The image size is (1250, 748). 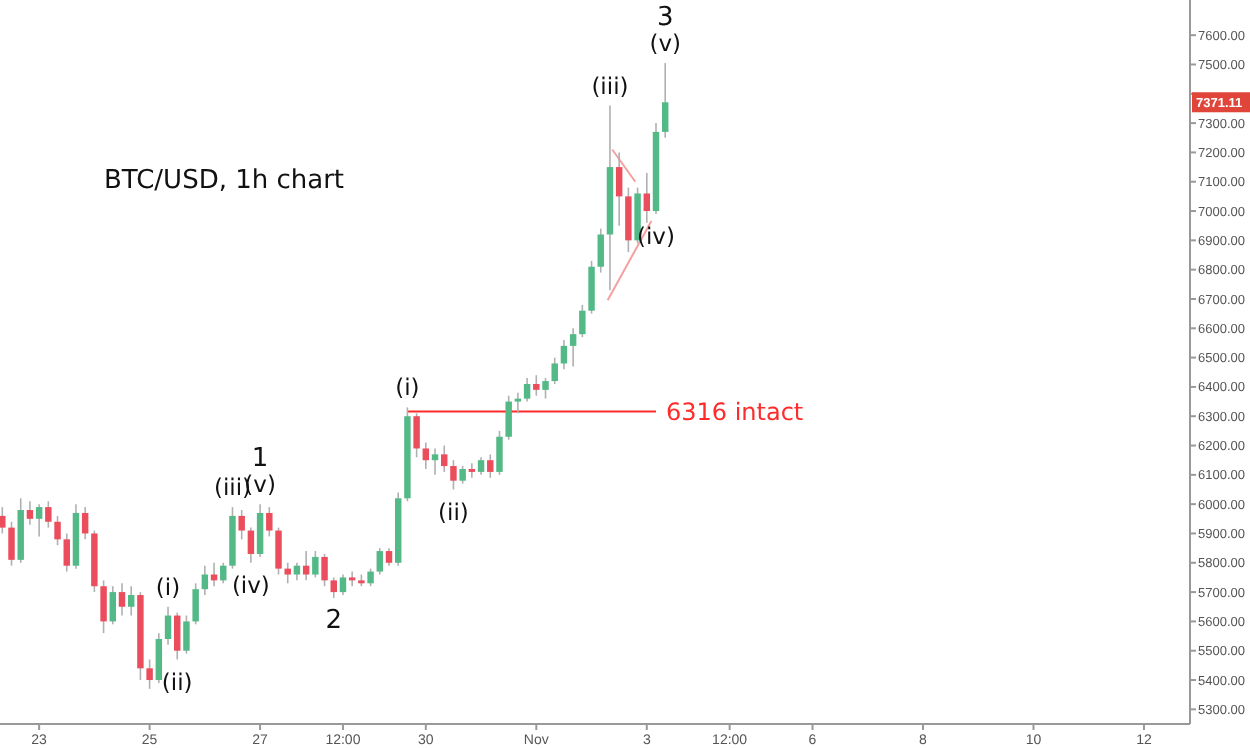 I want to click on annotation: 2, so click(x=334, y=620).